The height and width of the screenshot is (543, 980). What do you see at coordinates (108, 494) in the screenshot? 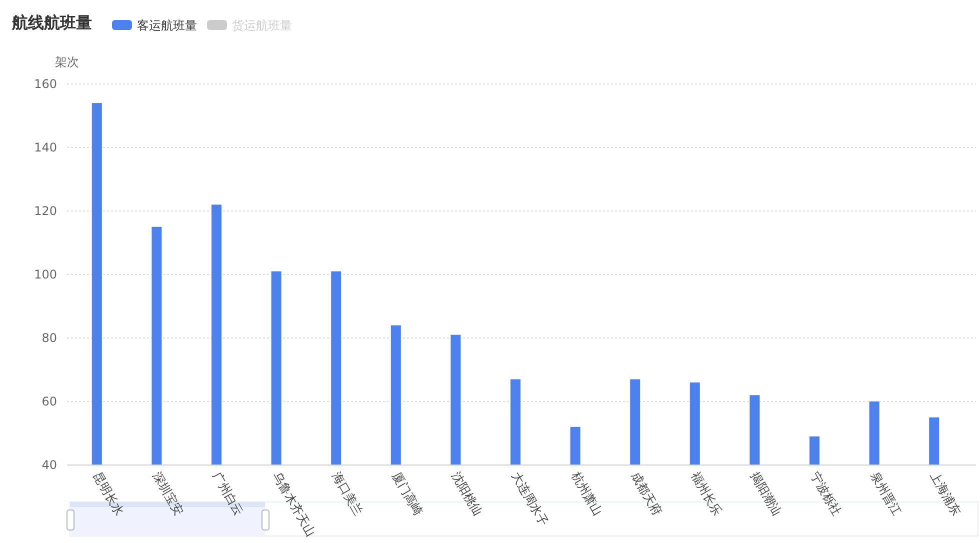
I see `x-tick-label: 昆明长水` at bounding box center [108, 494].